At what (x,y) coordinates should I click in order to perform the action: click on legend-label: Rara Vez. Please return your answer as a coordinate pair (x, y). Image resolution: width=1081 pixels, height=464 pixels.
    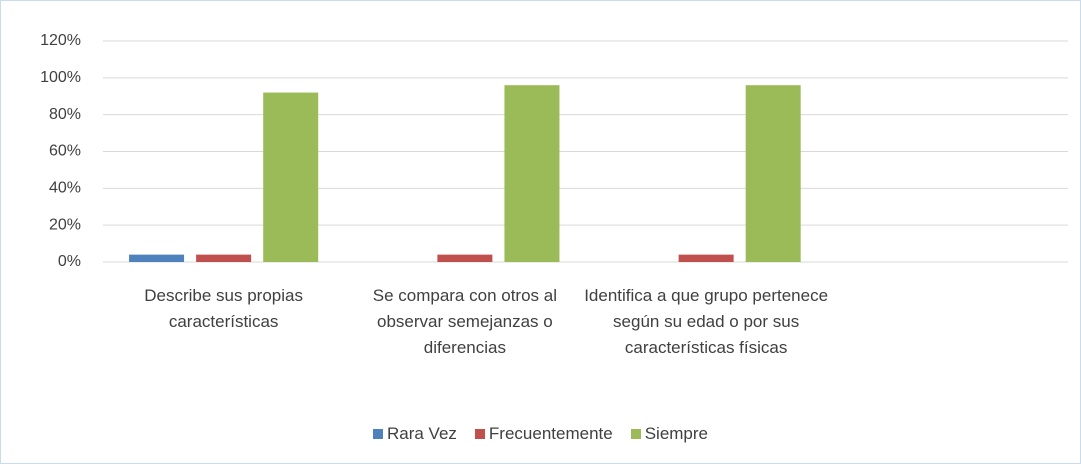
    Looking at the image, I should click on (421, 433).